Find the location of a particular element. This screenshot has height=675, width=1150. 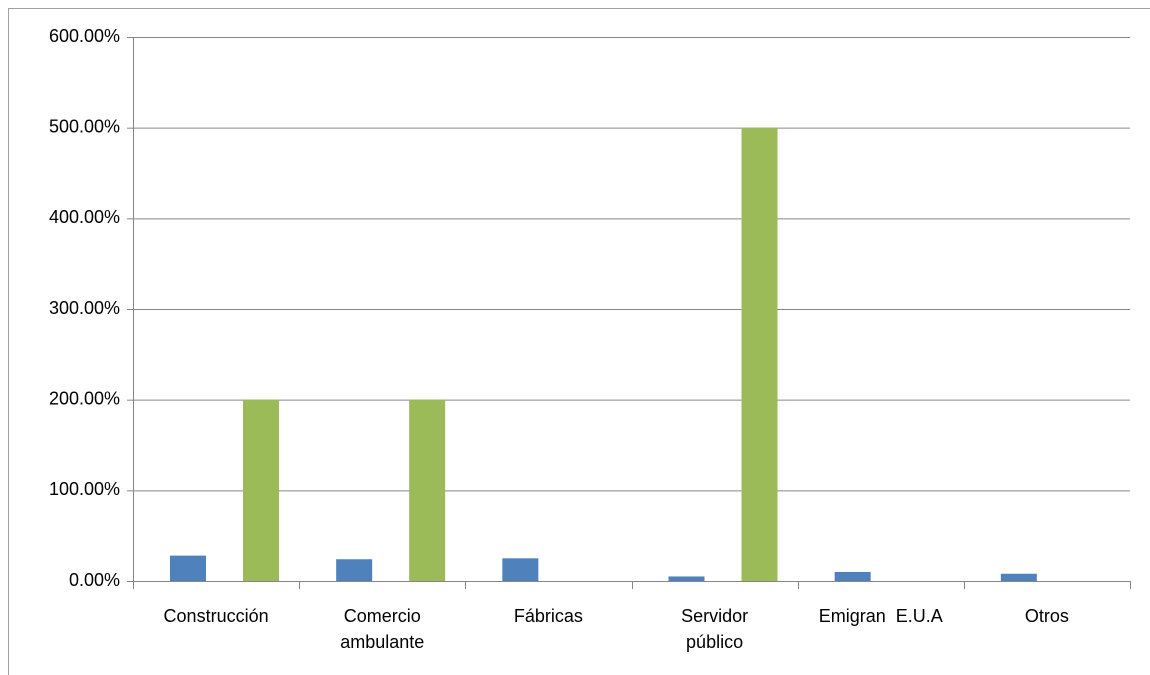

x-tick-label: Fábricas is located at coordinates (548, 616).